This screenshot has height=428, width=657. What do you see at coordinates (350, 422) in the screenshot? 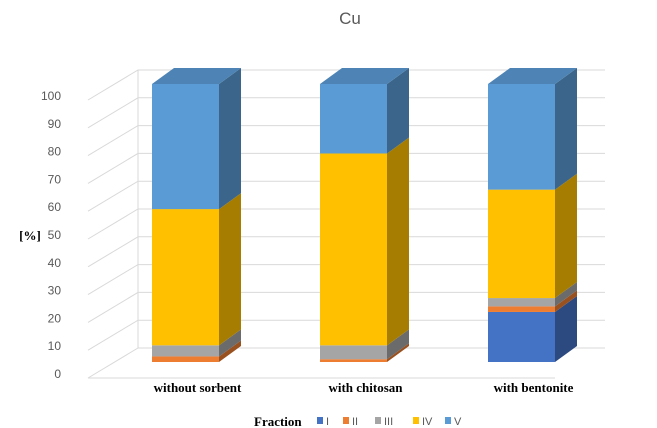
I see `legend-item-II: II` at bounding box center [350, 422].